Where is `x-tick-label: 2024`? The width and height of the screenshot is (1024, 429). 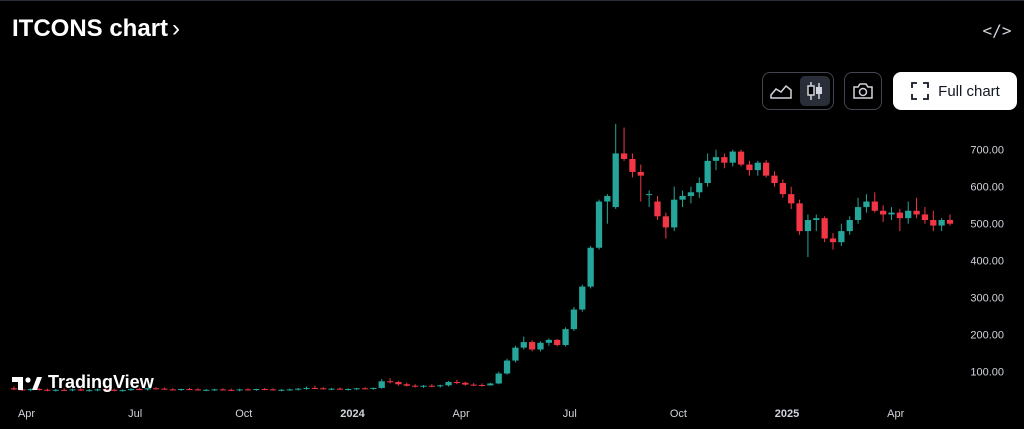 x-tick-label: 2024 is located at coordinates (352, 414).